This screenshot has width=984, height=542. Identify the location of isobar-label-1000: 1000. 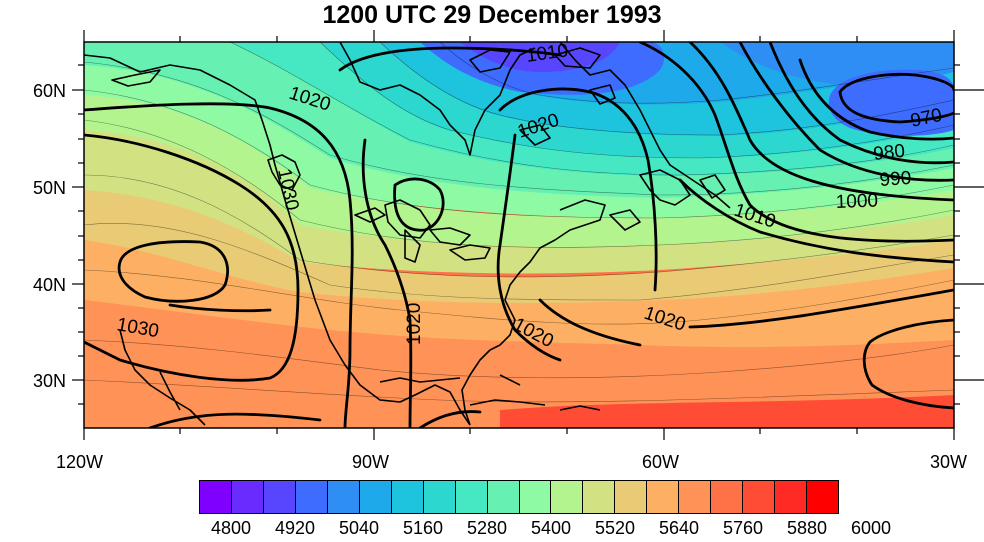
(856, 202).